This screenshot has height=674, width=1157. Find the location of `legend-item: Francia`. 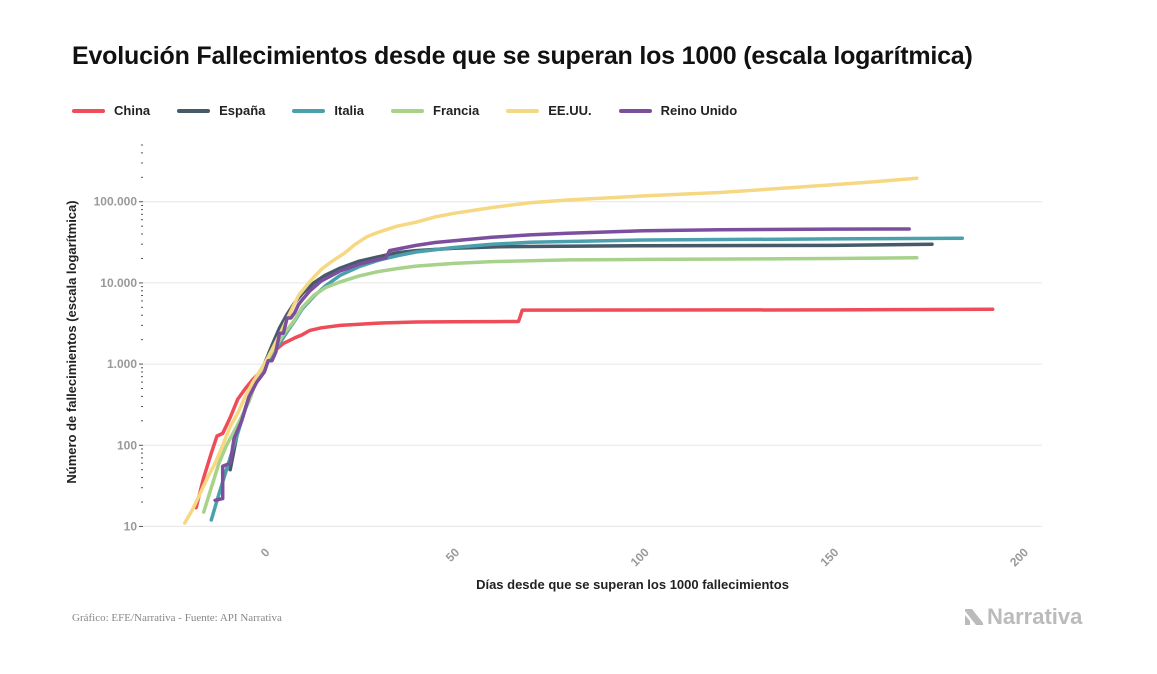

legend-item: Francia is located at coordinates (435, 110).